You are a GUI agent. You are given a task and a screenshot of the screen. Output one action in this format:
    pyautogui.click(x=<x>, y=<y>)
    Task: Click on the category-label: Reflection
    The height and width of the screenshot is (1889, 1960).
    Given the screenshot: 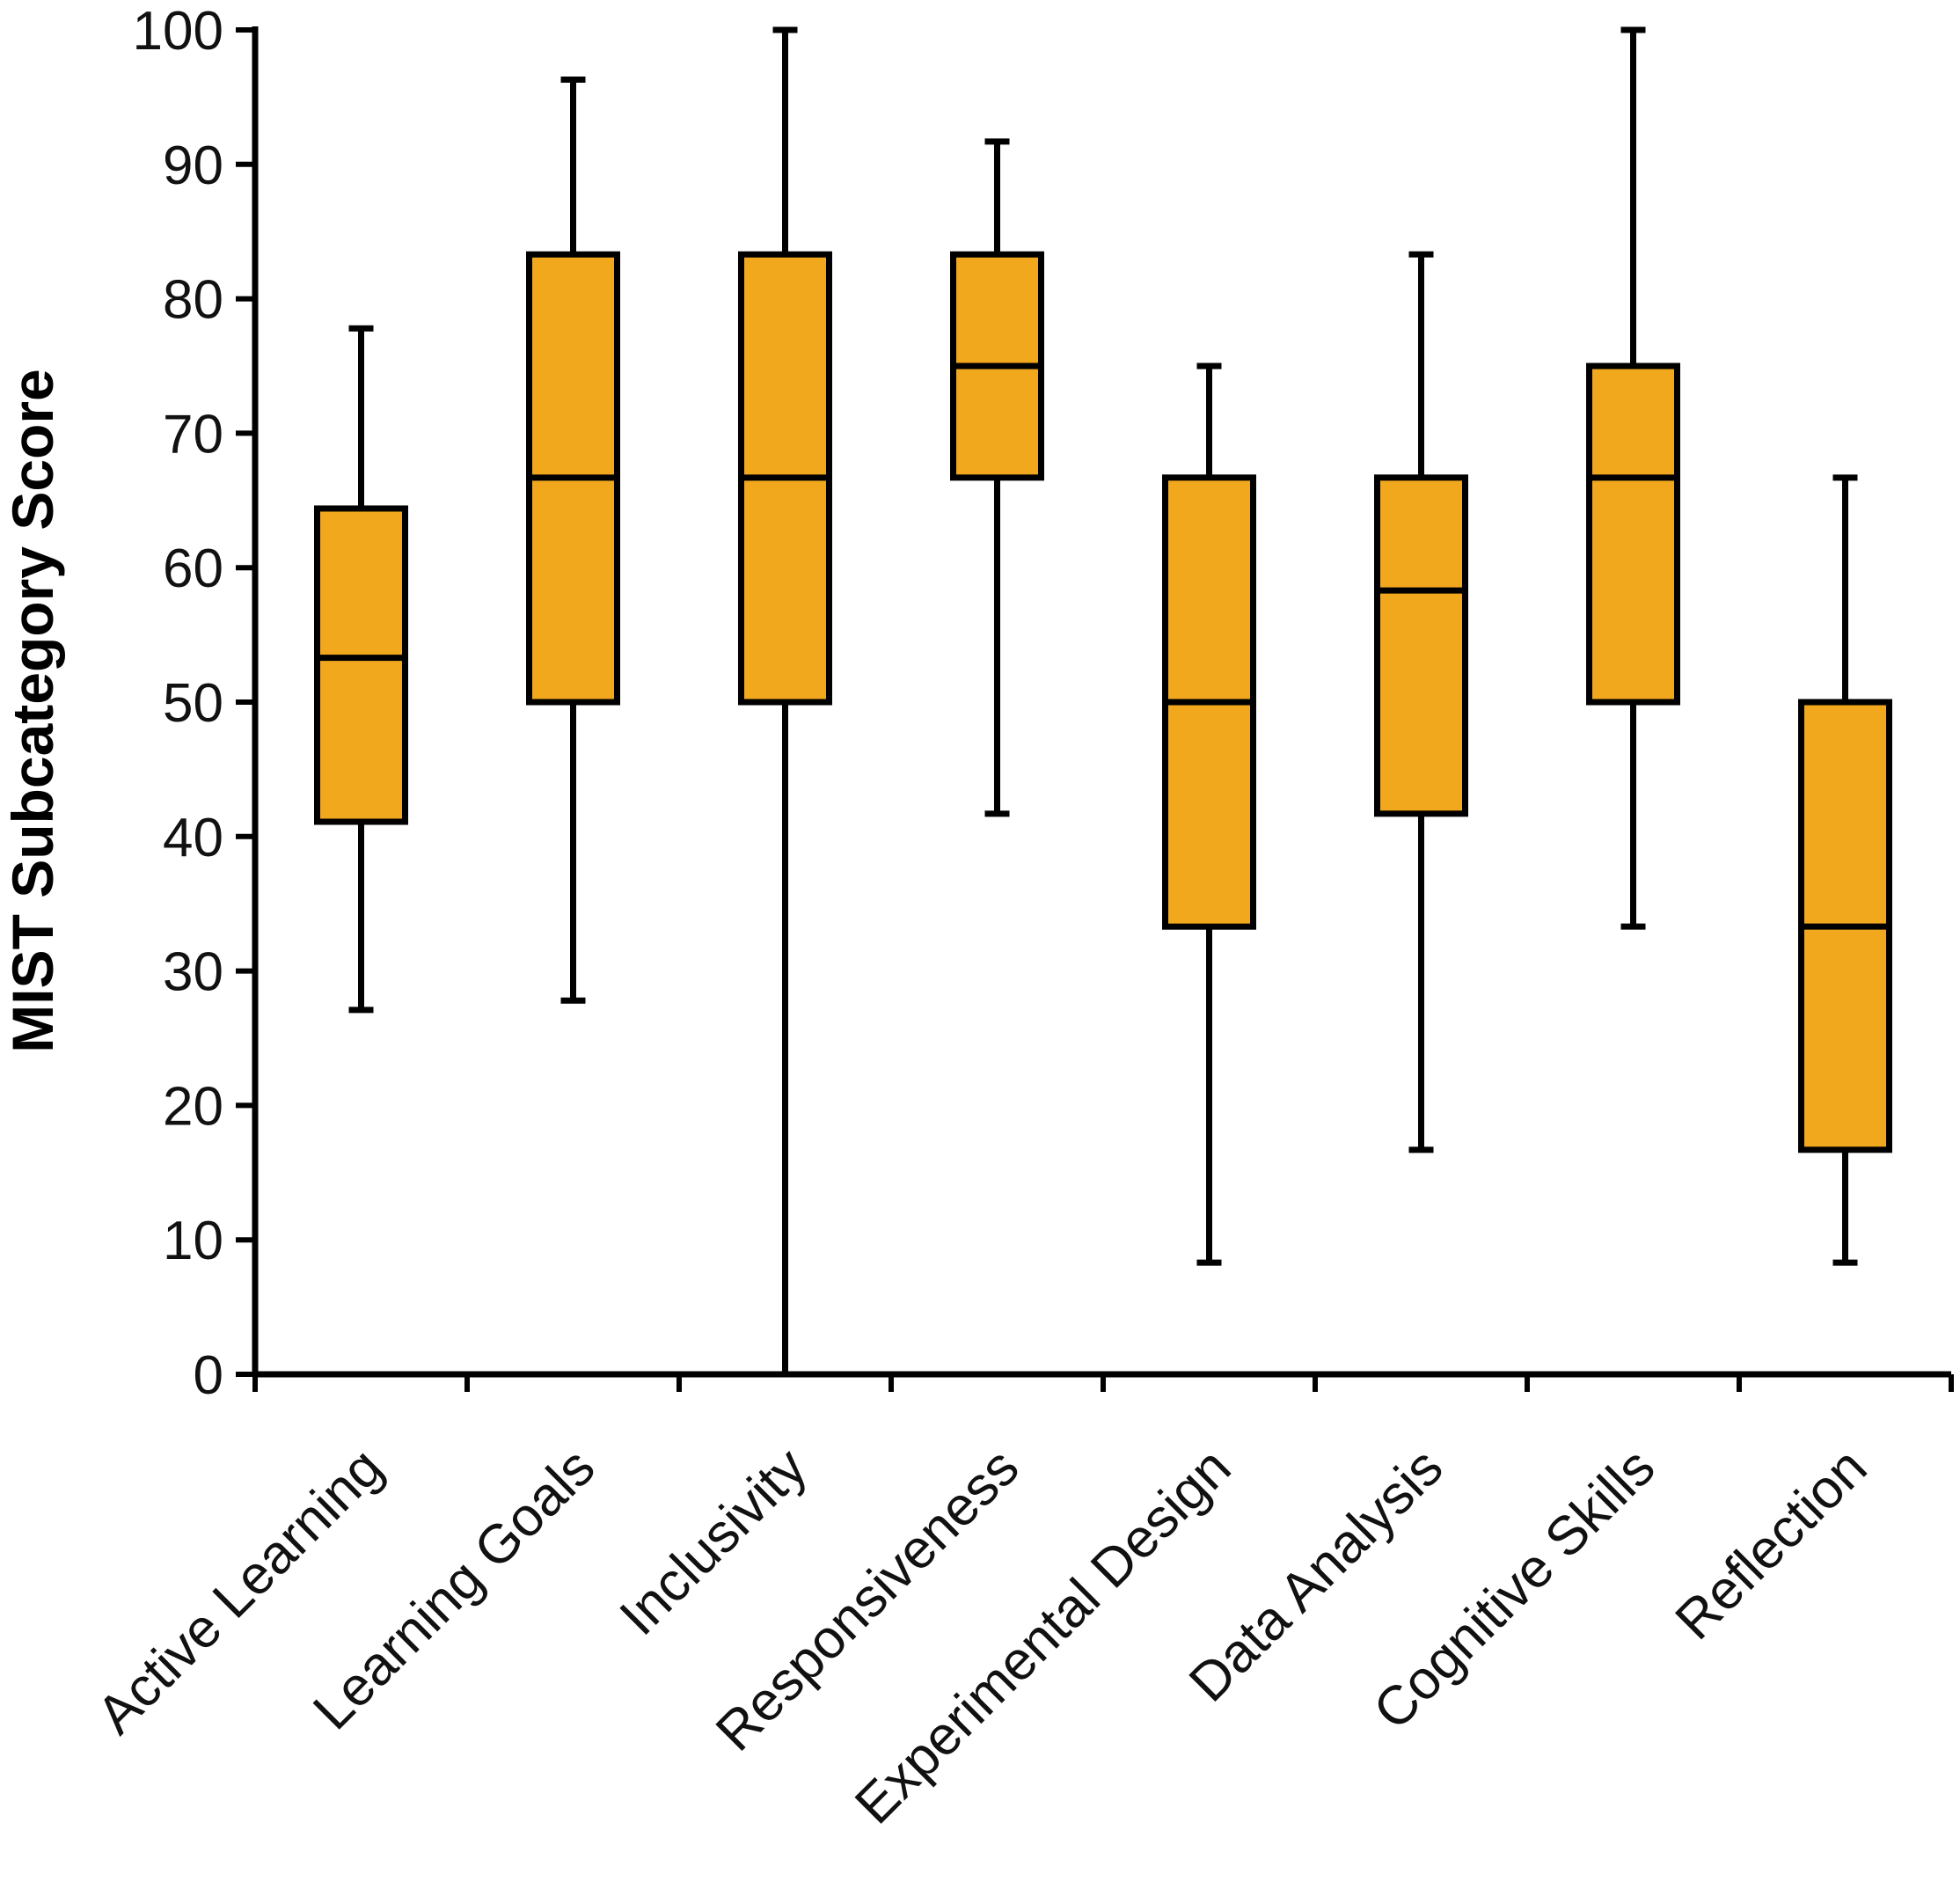 What is the action you would take?
    pyautogui.click(x=1772, y=1544)
    